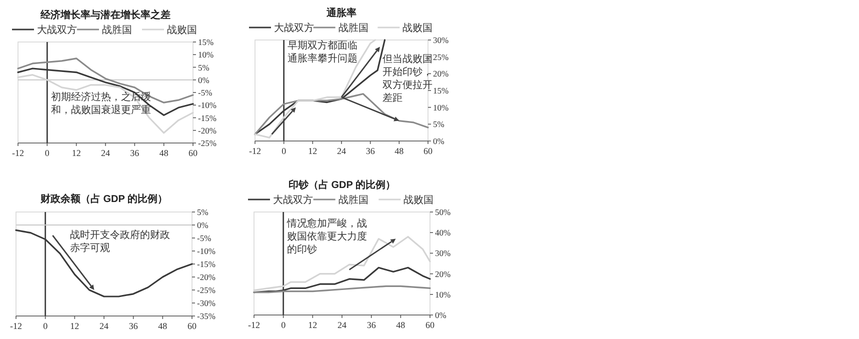 This screenshot has height=339, width=859. What do you see at coordinates (322, 51) in the screenshot?
I see `annotation: 早期双方都面临通胀率攀升问题` at bounding box center [322, 51].